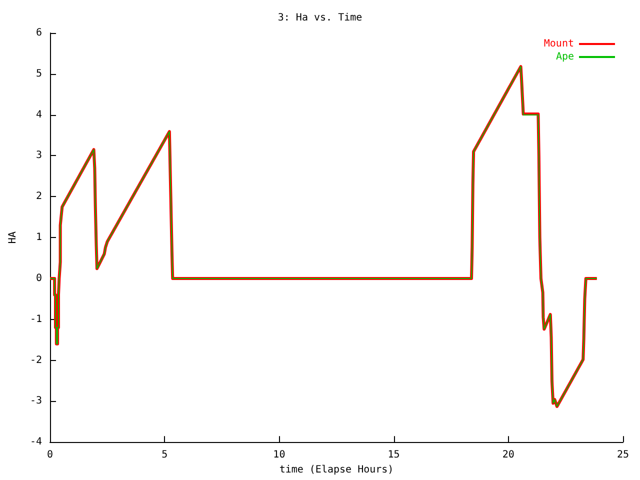 This screenshot has height=480, width=640. What do you see at coordinates (13, 238) in the screenshot?
I see `y-axis-title: HA` at bounding box center [13, 238].